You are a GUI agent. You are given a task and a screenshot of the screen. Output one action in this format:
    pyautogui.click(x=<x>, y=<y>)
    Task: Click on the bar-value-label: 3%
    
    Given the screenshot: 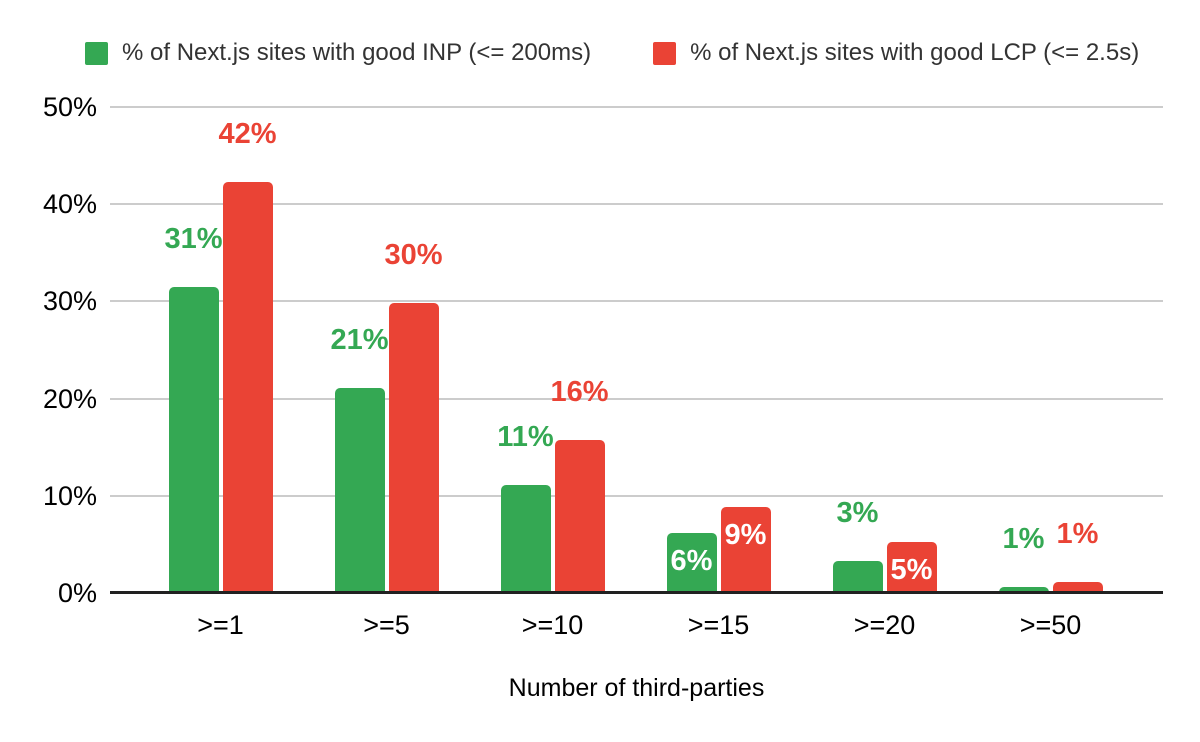 What is the action you would take?
    pyautogui.click(x=857, y=512)
    